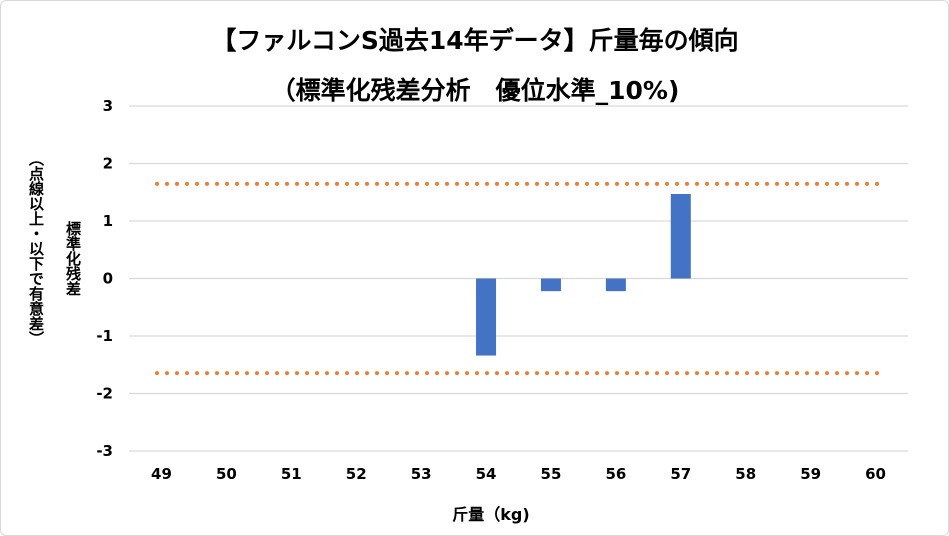  What do you see at coordinates (810, 474) in the screenshot?
I see `x-tick-label: 59` at bounding box center [810, 474].